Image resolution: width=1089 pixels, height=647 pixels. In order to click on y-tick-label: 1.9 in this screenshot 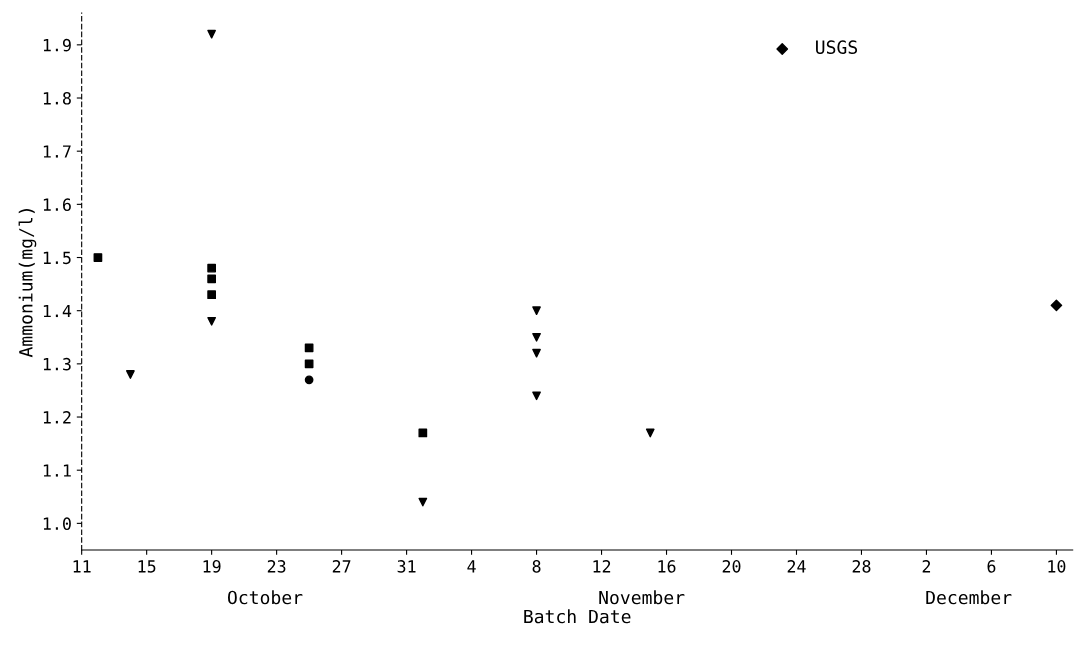, I will do `click(57, 45)`.